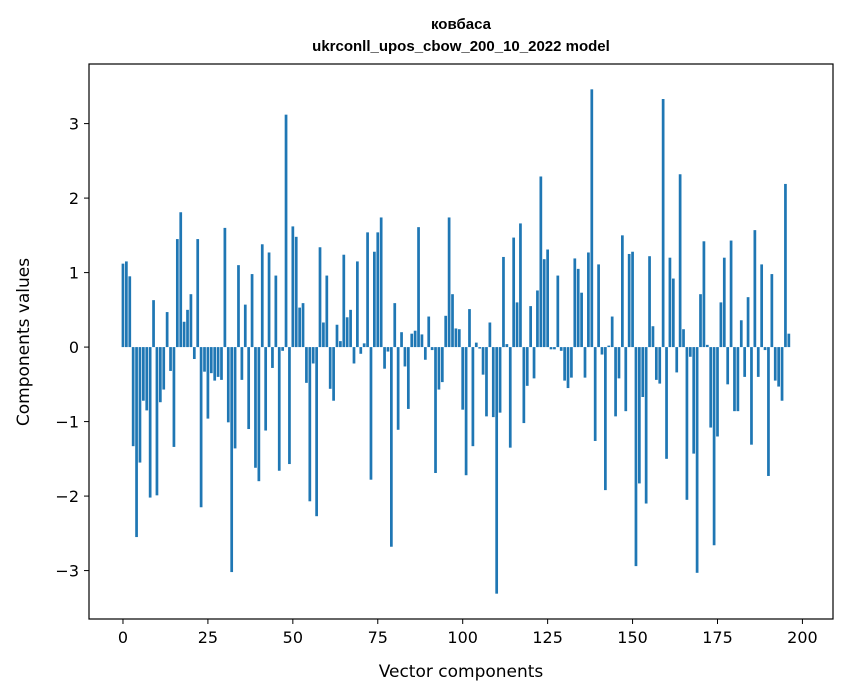 The width and height of the screenshot is (847, 700). What do you see at coordinates (67, 422) in the screenshot?
I see `y-tick-label: −1` at bounding box center [67, 422].